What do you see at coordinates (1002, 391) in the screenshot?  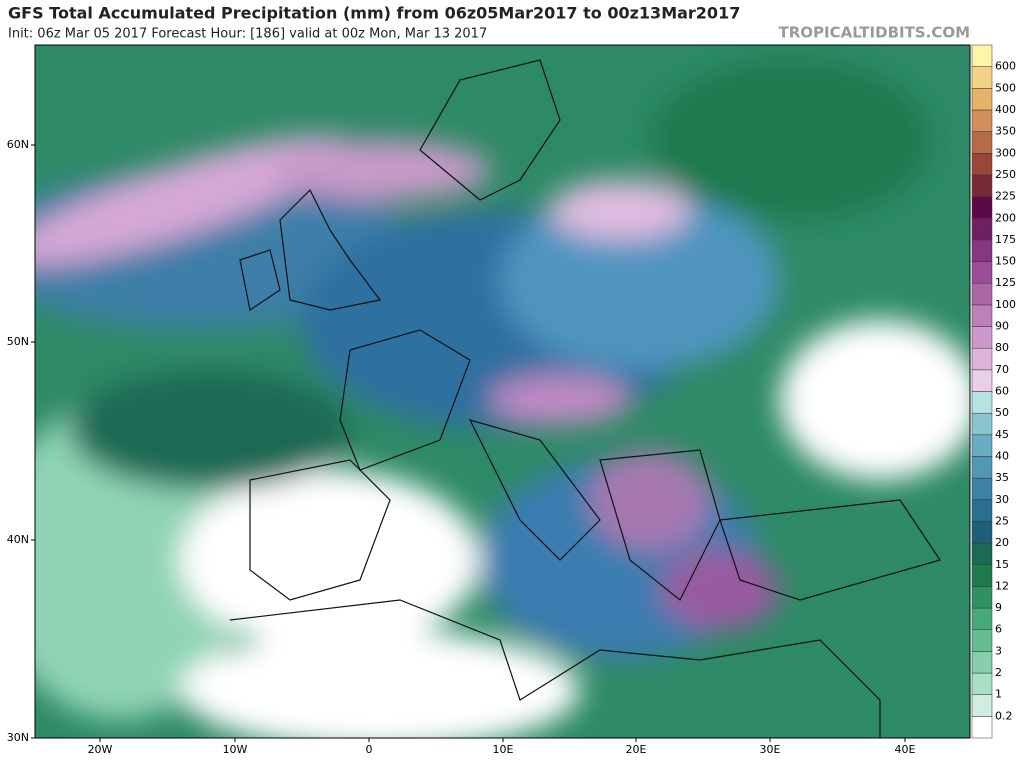 I see `colorbar-label: 60` at bounding box center [1002, 391].